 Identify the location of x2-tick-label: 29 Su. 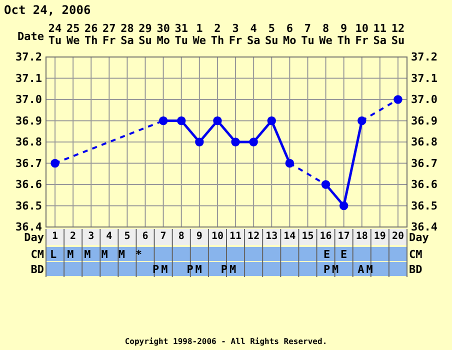
(145, 34).